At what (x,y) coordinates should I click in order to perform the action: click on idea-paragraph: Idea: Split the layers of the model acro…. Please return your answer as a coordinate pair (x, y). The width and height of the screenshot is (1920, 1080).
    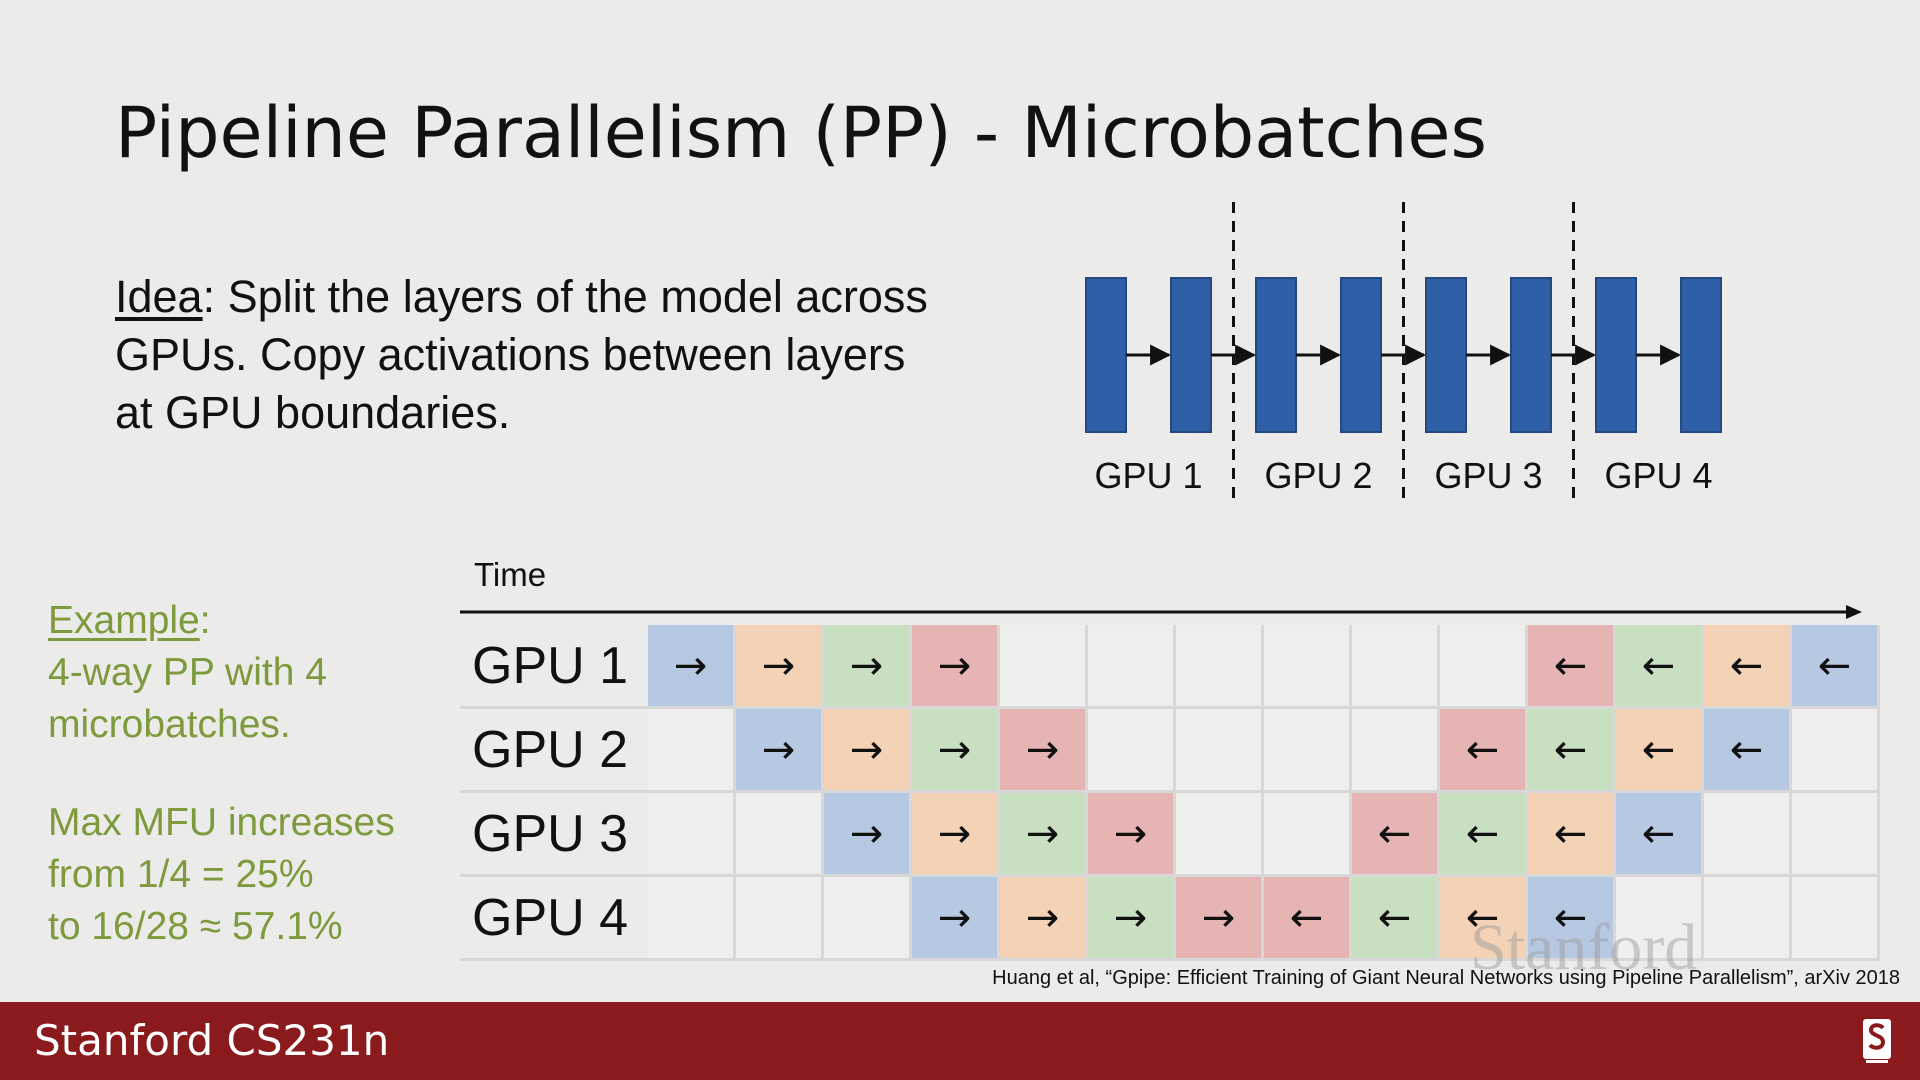
    Looking at the image, I should click on (525, 355).